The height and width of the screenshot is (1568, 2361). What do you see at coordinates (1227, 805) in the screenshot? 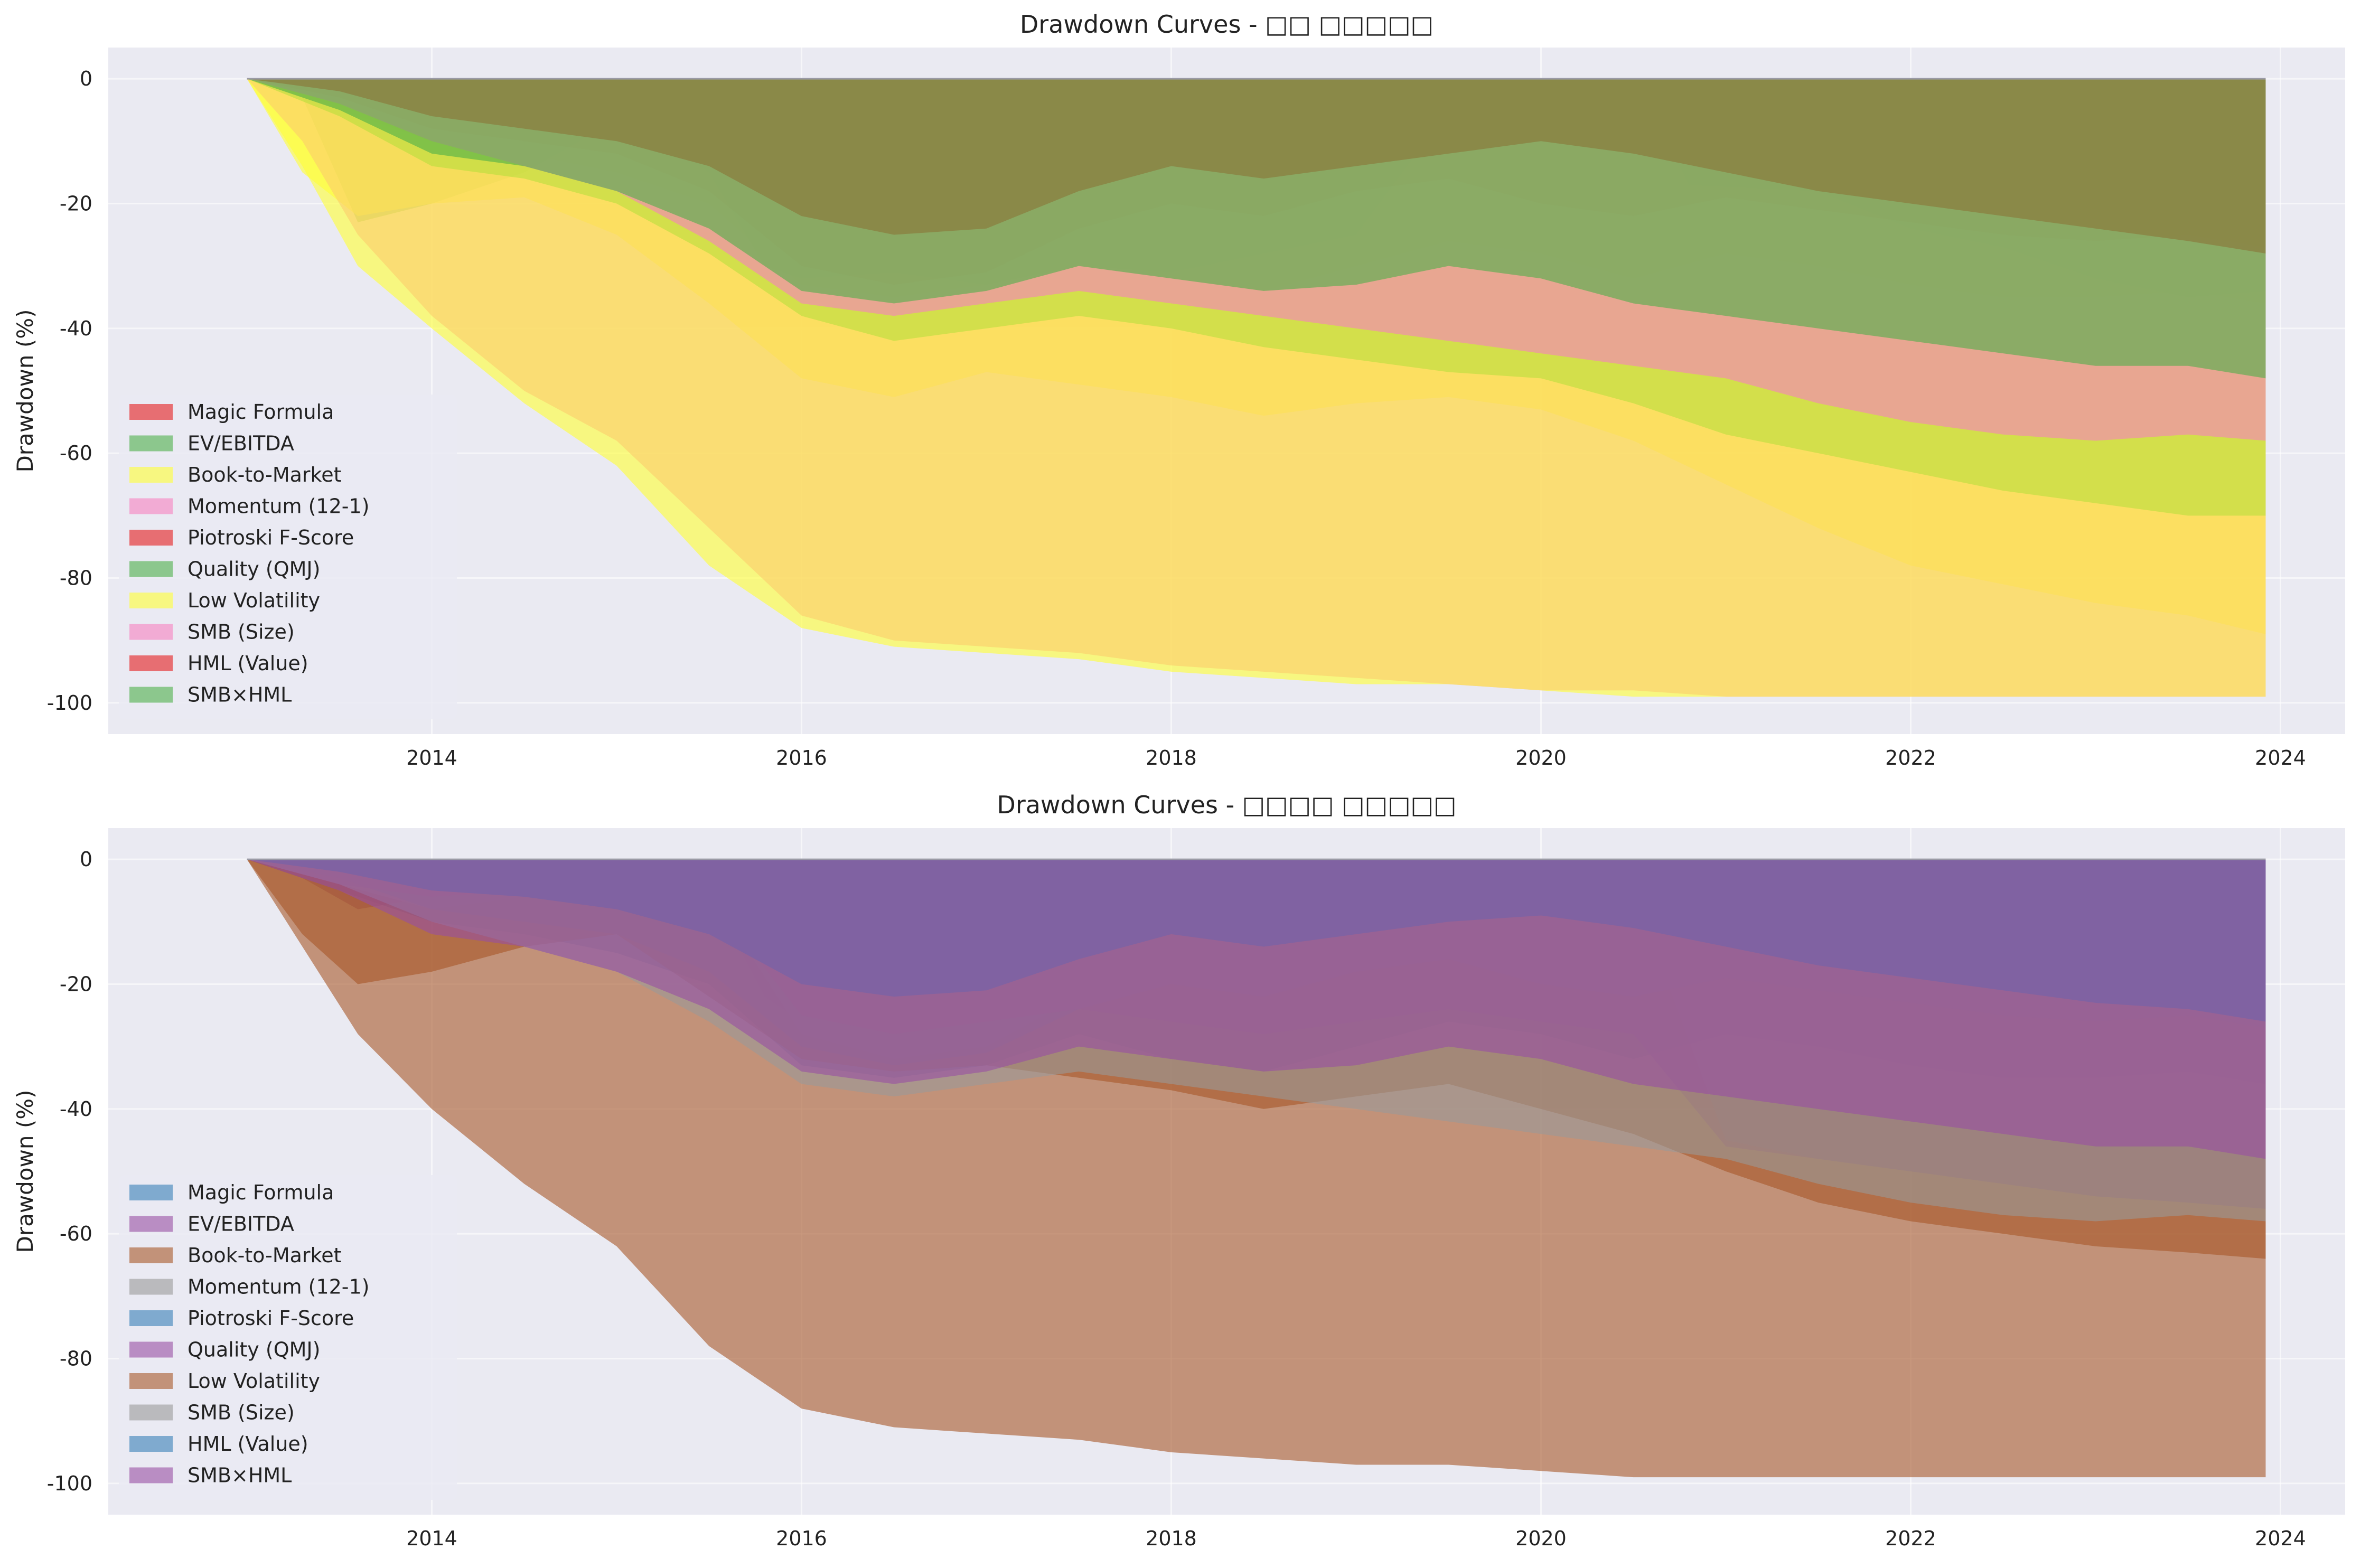
I see `chart-title: Drawdown Curves - □□□□ □□□□□` at bounding box center [1227, 805].